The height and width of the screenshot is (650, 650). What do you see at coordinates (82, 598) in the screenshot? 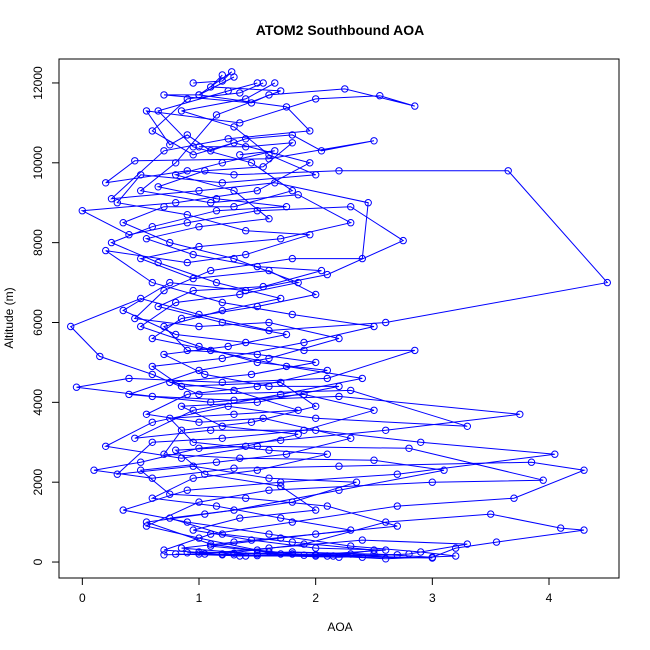
I see `x-tick-label: 0` at bounding box center [82, 598].